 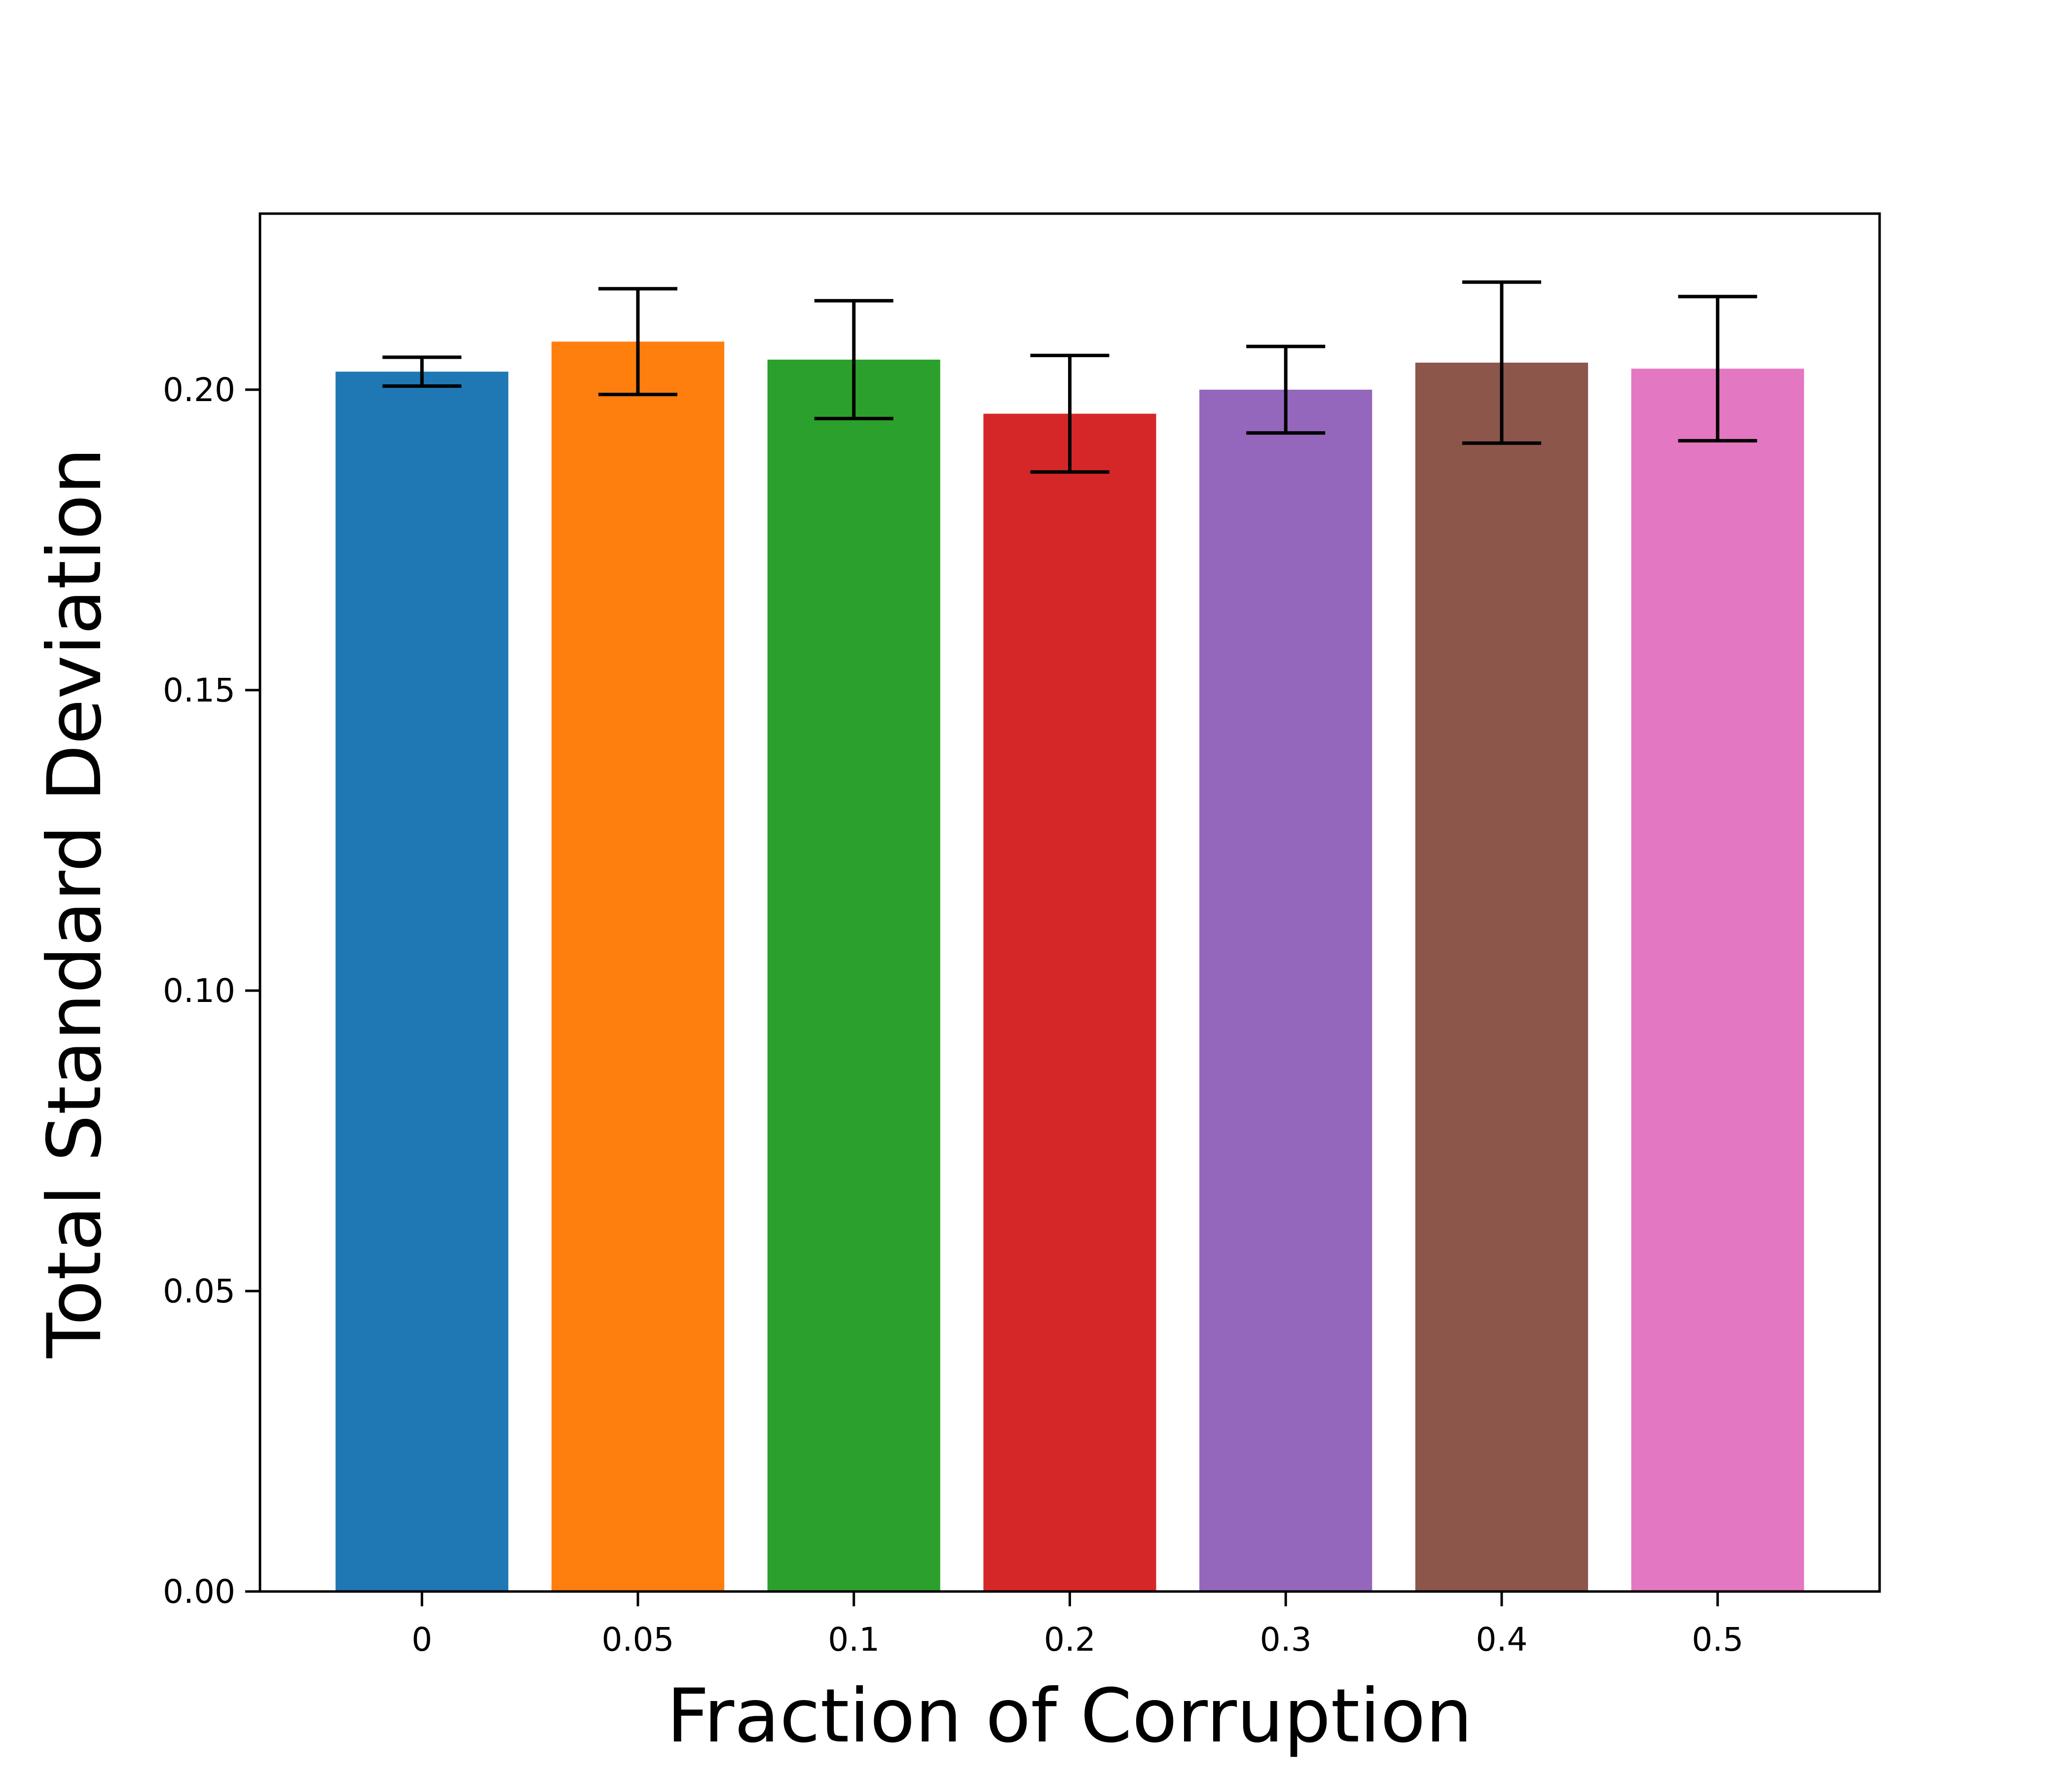 What do you see at coordinates (199, 390) in the screenshot?
I see `y-tick-label: 0.20` at bounding box center [199, 390].